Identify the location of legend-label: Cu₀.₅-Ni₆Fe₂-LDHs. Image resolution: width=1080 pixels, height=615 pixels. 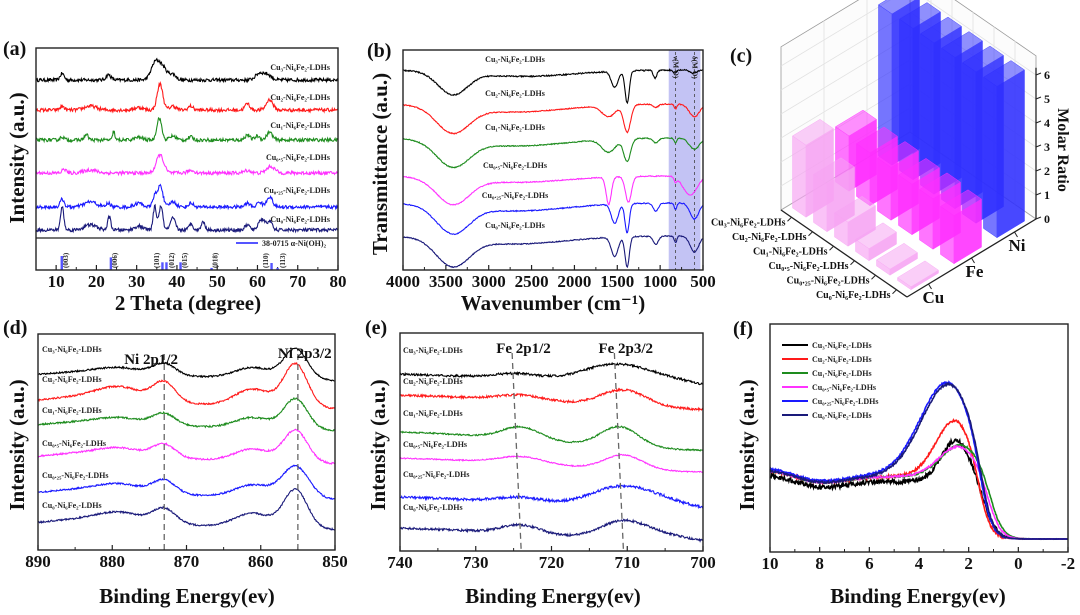
(844, 387).